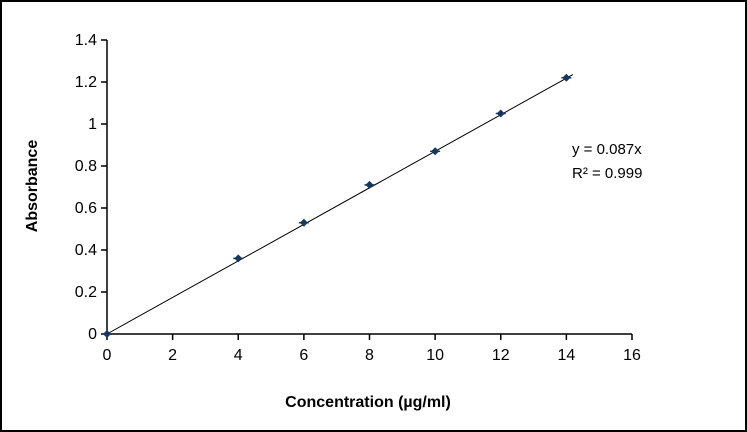 Image resolution: width=747 pixels, height=432 pixels. I want to click on trendline-r-squared: R² = 0.999, so click(607, 173).